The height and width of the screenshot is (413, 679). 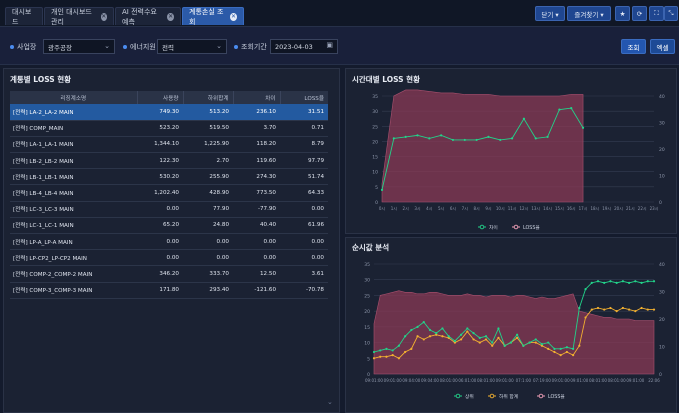 I want to click on x-tick-label: 0시, so click(x=382, y=208).